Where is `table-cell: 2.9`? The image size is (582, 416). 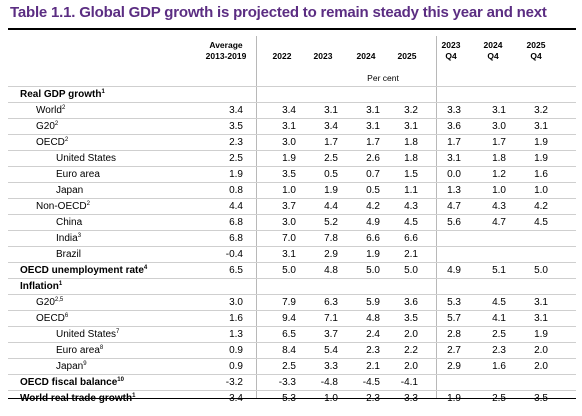 table-cell: 2.9 is located at coordinates (331, 254).